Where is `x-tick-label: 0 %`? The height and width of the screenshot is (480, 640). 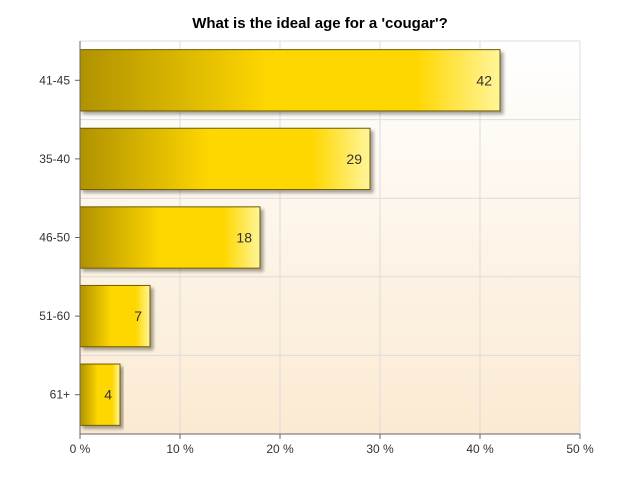
x-tick-label: 0 % is located at coordinates (80, 449).